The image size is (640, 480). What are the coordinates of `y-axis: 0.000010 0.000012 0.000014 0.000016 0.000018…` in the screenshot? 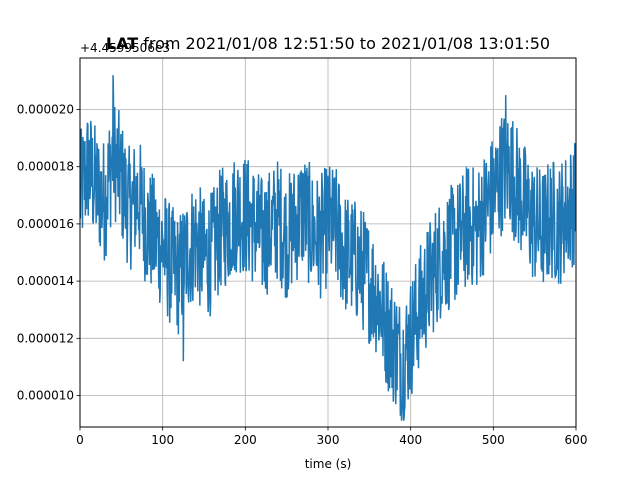 It's located at (48, 252).